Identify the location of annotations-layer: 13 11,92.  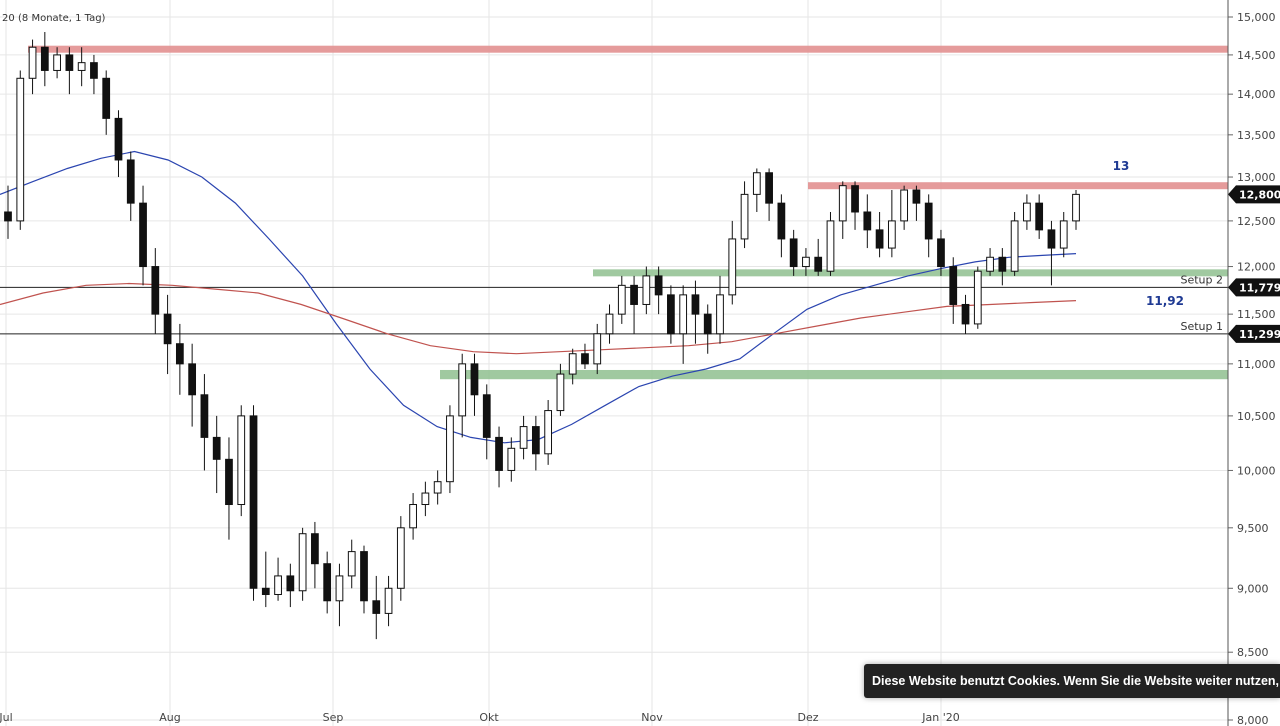
(1148, 233).